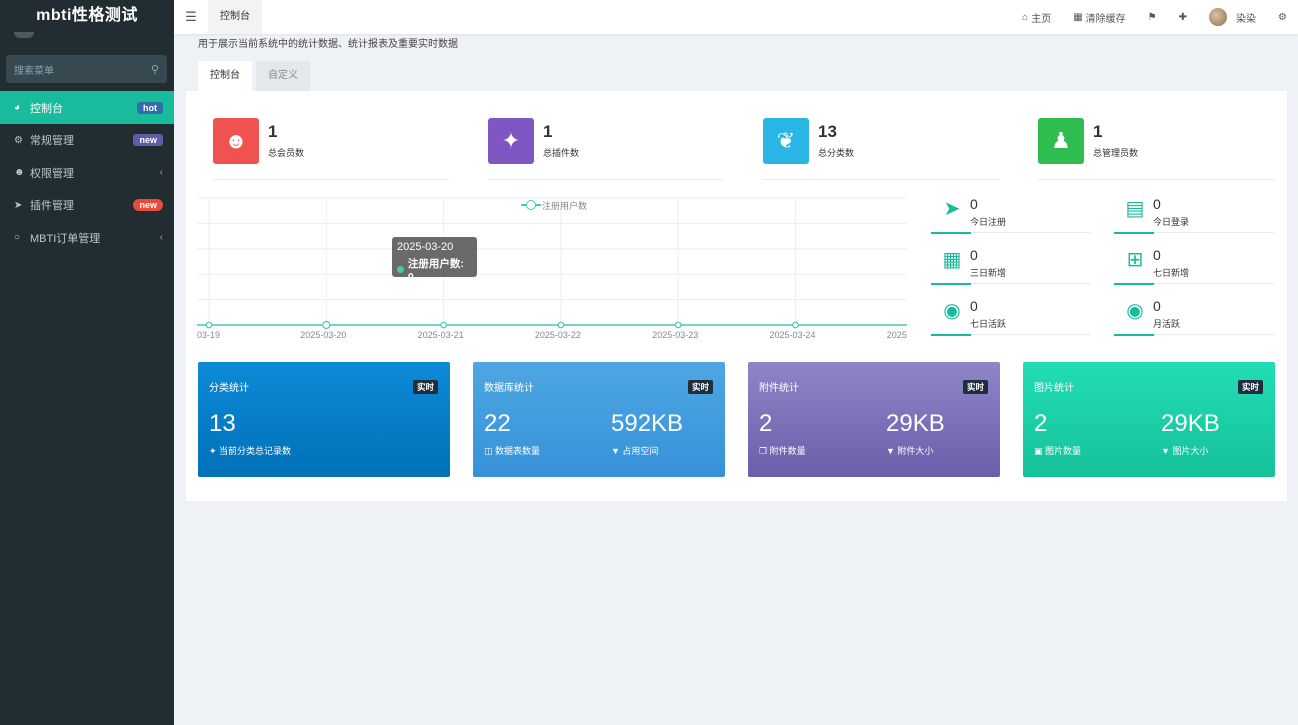 This screenshot has width=1298, height=725. I want to click on content-tabs: 控制台 自定义, so click(256, 76).